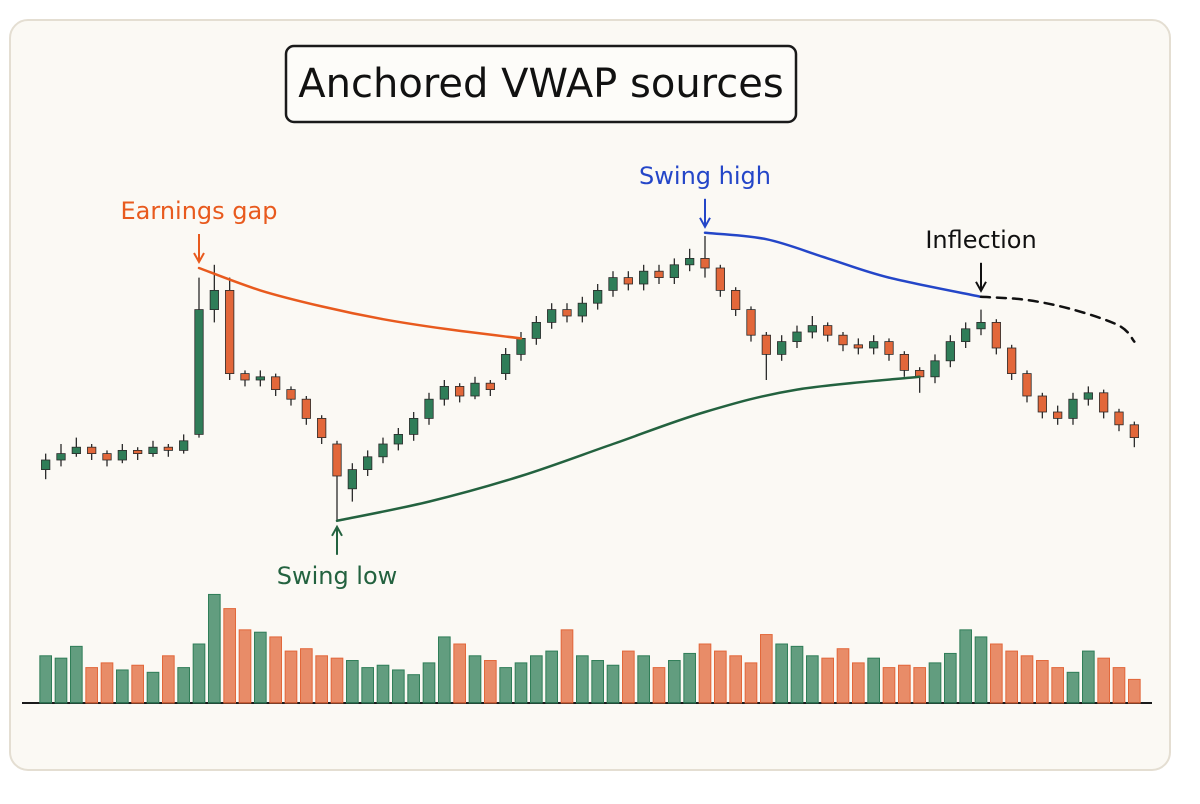  I want to click on annotation-label: Inflection, so click(980, 240).